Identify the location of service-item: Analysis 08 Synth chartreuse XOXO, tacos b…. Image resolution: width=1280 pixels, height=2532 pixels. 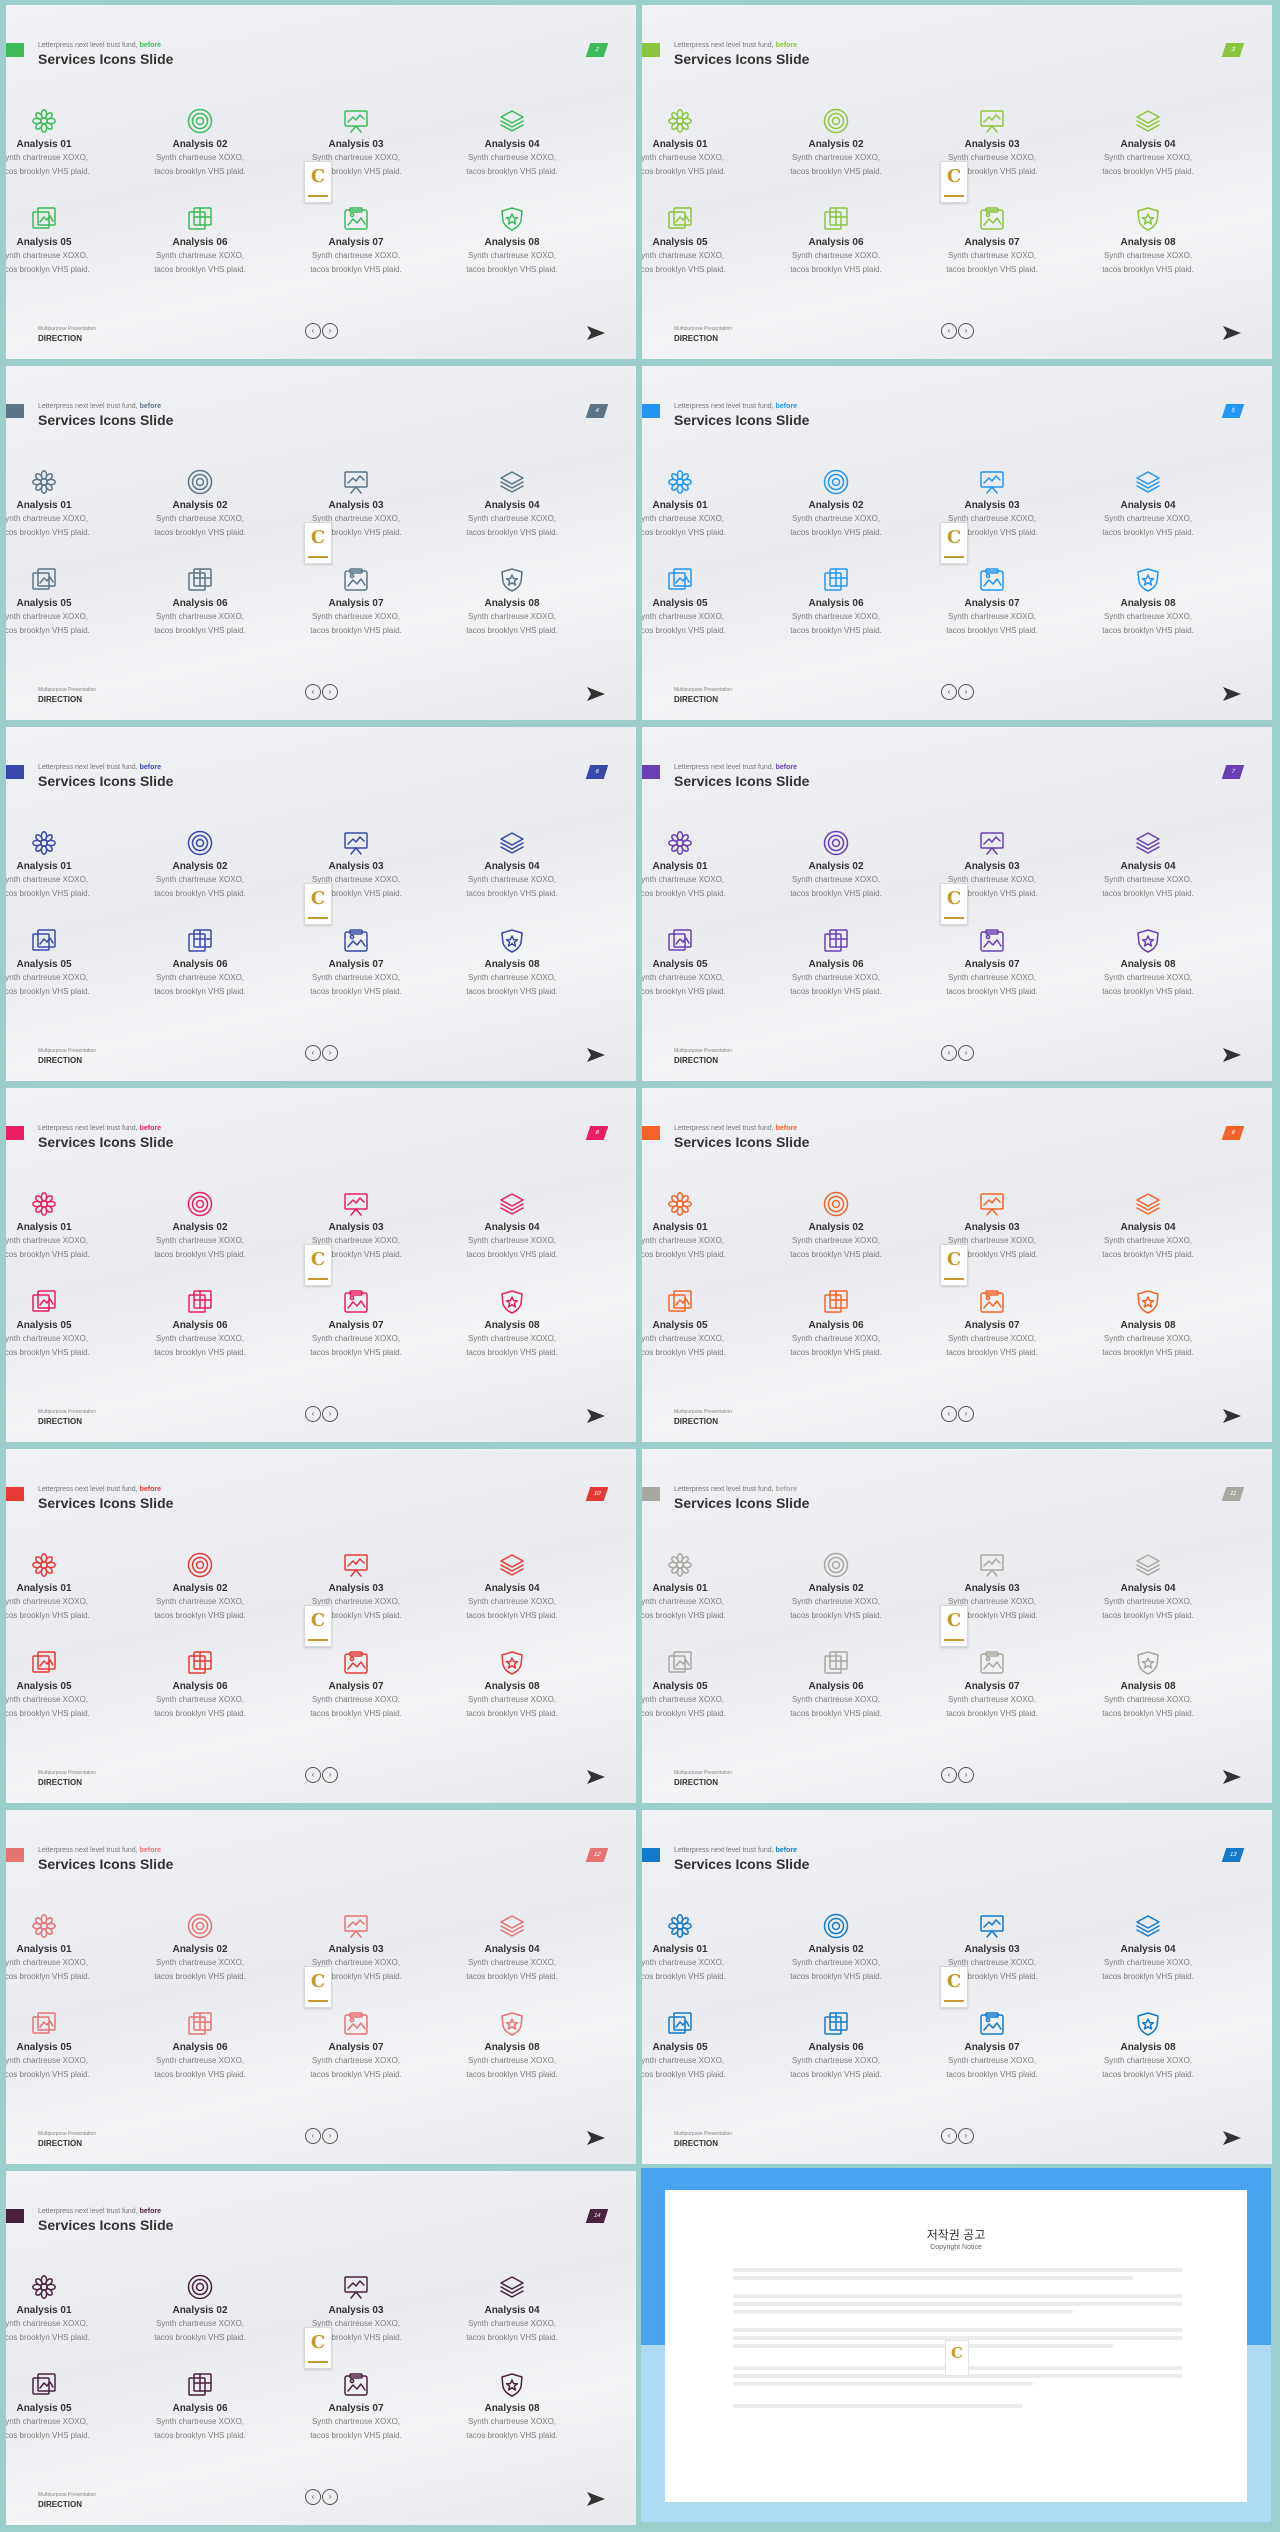
(512, 601).